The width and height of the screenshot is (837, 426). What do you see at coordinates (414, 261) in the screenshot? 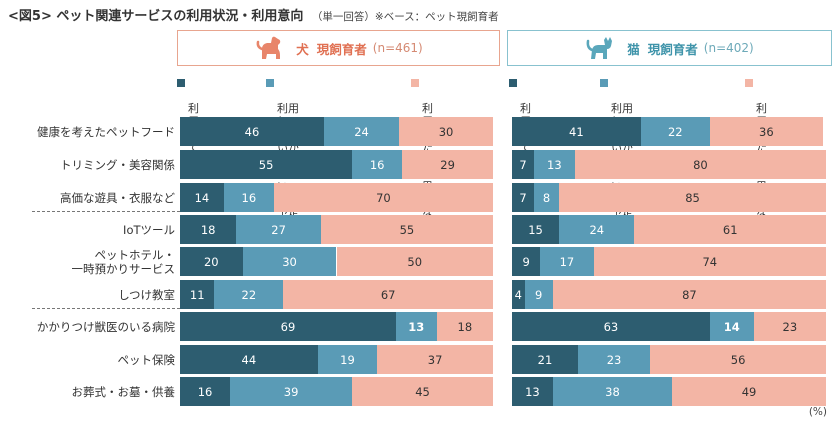
I see `bar-segment-dog-not: 50` at bounding box center [414, 261].